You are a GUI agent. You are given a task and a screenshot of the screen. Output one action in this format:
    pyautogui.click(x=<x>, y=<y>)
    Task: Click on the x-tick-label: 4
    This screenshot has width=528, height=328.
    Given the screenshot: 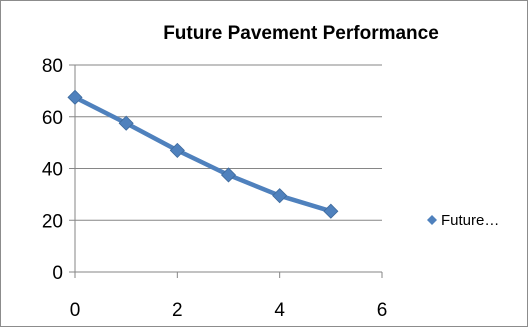 What is the action you would take?
    pyautogui.click(x=279, y=310)
    